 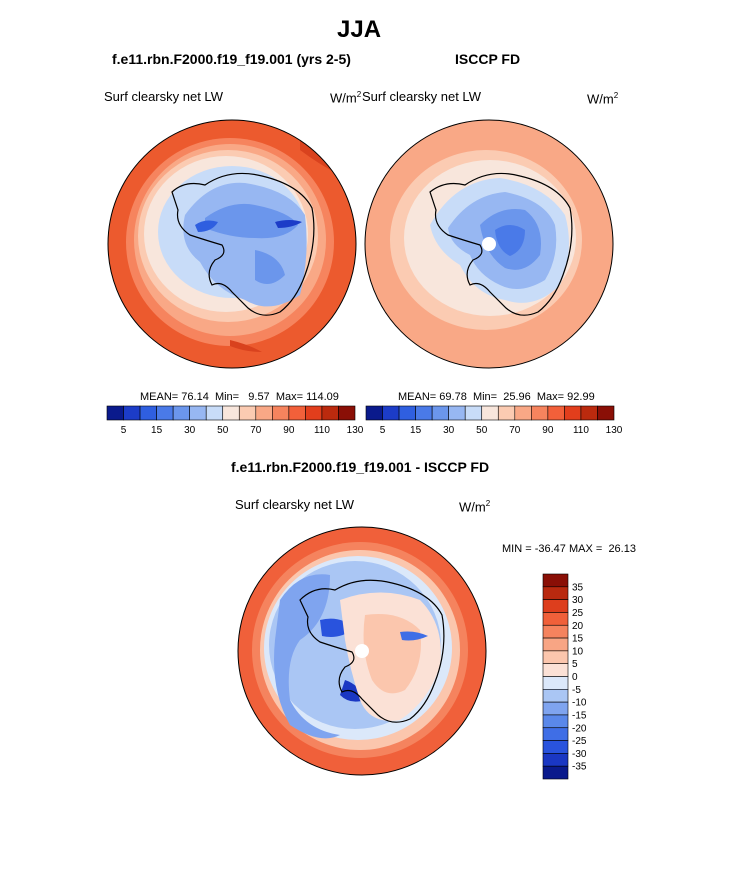 I want to click on colorbar-obs-tick-label: 50, so click(x=482, y=430).